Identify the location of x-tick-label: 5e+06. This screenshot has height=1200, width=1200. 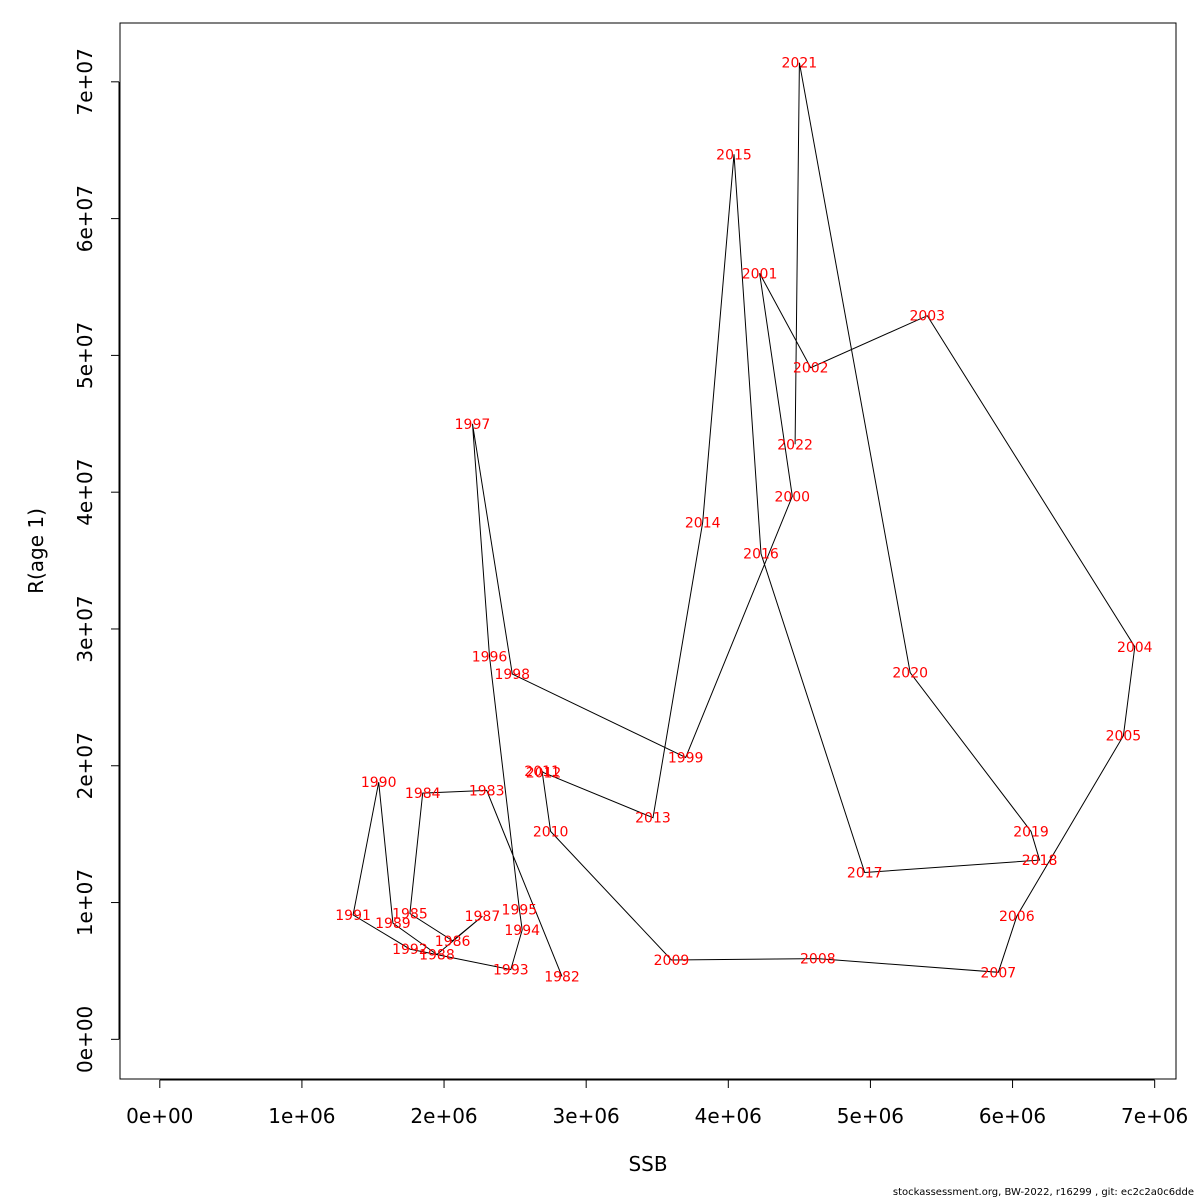
(870, 1116).